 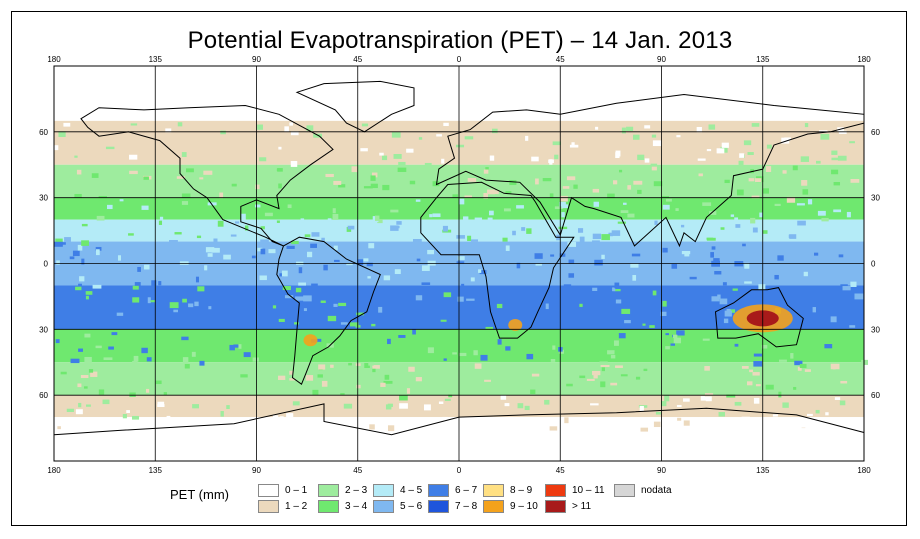 I want to click on coastline-eurasia, so click(x=650, y=170).